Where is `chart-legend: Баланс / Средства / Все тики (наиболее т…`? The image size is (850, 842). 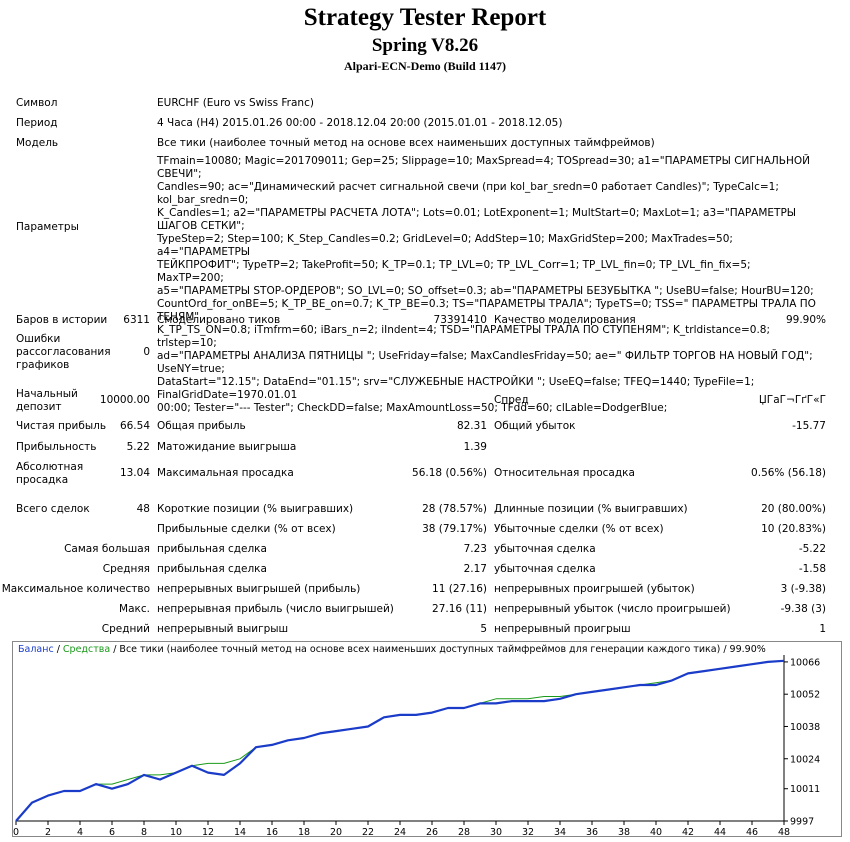
chart-legend: Баланс / Средства / Все тики (наиболее т… is located at coordinates (392, 649).